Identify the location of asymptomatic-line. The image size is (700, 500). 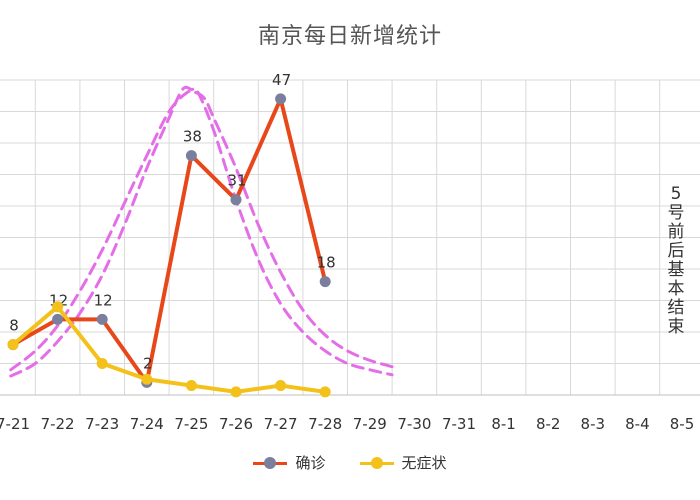
(169, 349).